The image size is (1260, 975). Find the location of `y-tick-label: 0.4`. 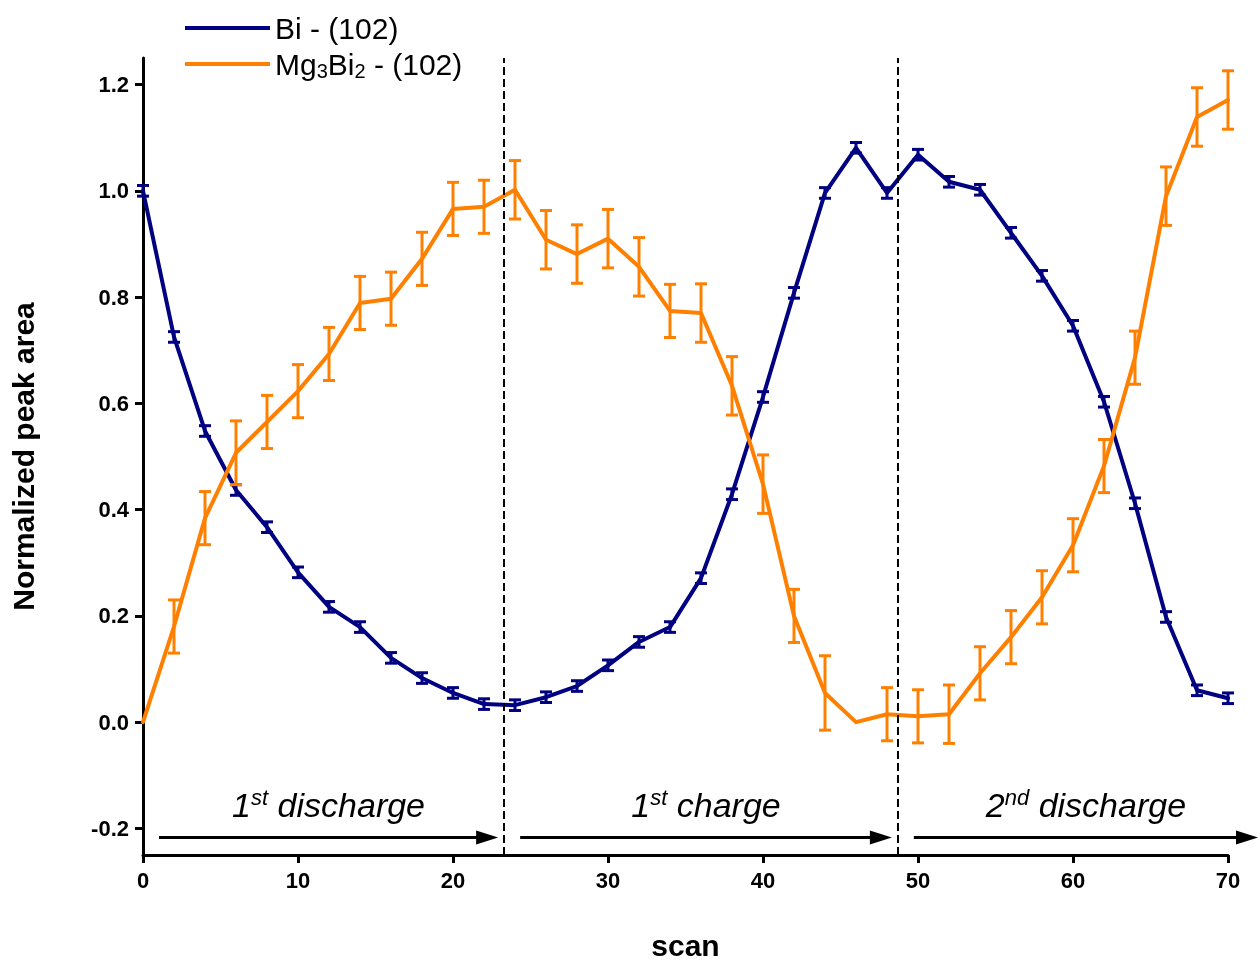

y-tick-label: 0.4 is located at coordinates (114, 510).